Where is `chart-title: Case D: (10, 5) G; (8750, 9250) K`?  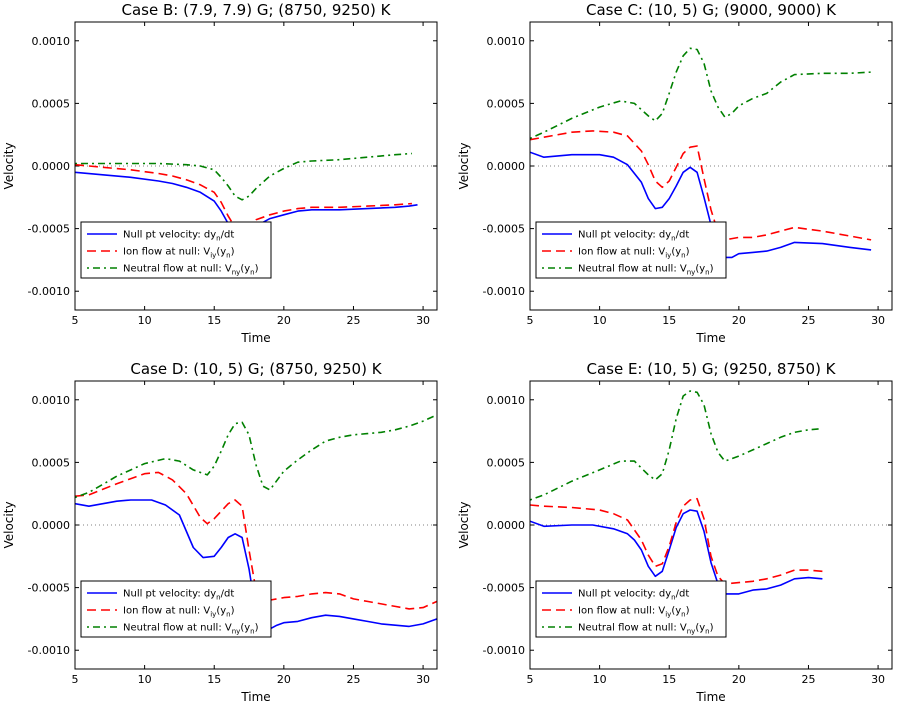 chart-title: Case D: (10, 5) G; (8750, 9250) K is located at coordinates (256, 369).